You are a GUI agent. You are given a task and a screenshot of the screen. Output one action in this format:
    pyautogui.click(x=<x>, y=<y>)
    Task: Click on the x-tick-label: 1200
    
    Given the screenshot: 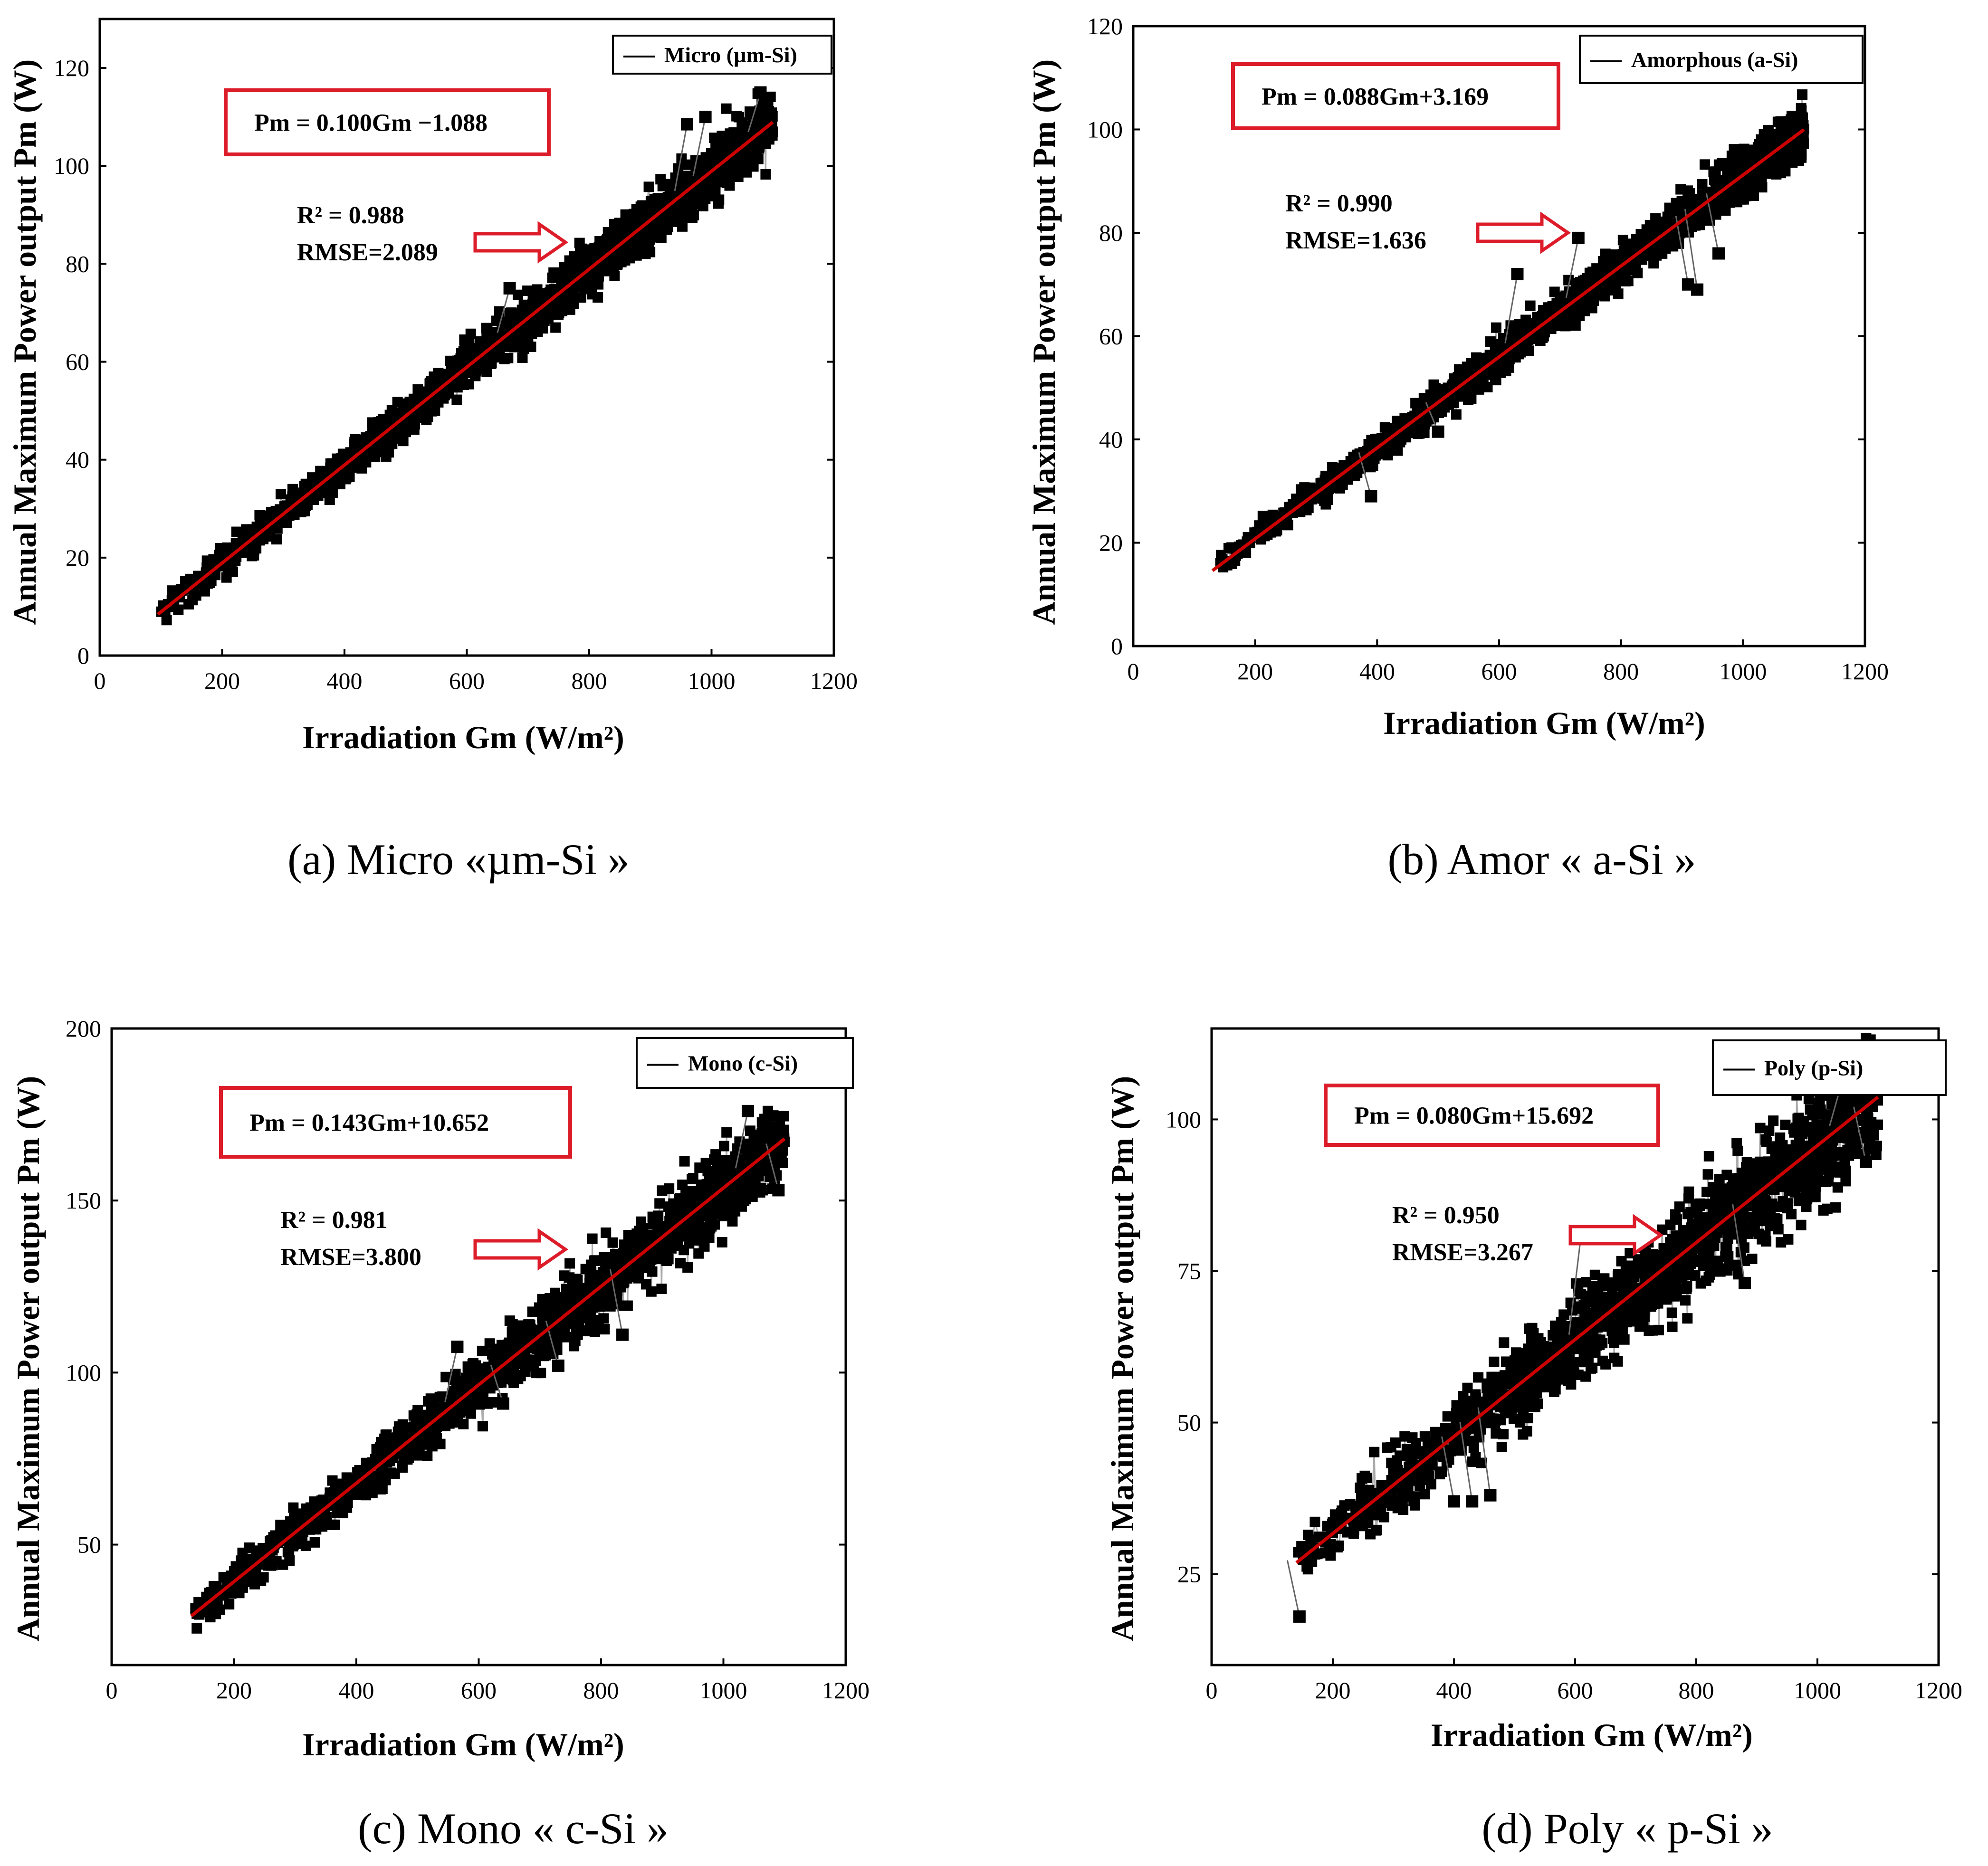 What is the action you would take?
    pyautogui.click(x=846, y=1690)
    